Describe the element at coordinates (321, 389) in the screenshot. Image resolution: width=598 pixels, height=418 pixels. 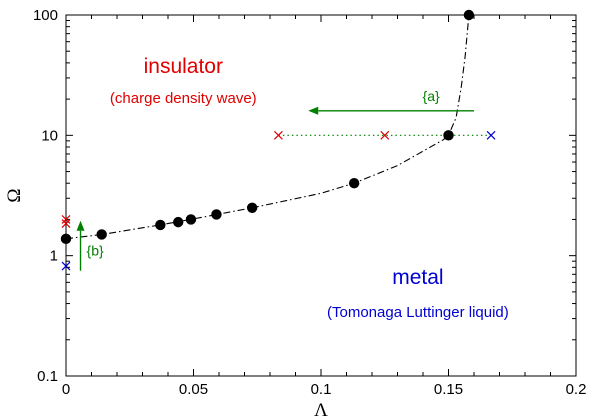
I see `x-tick-label: 0.1` at that location.